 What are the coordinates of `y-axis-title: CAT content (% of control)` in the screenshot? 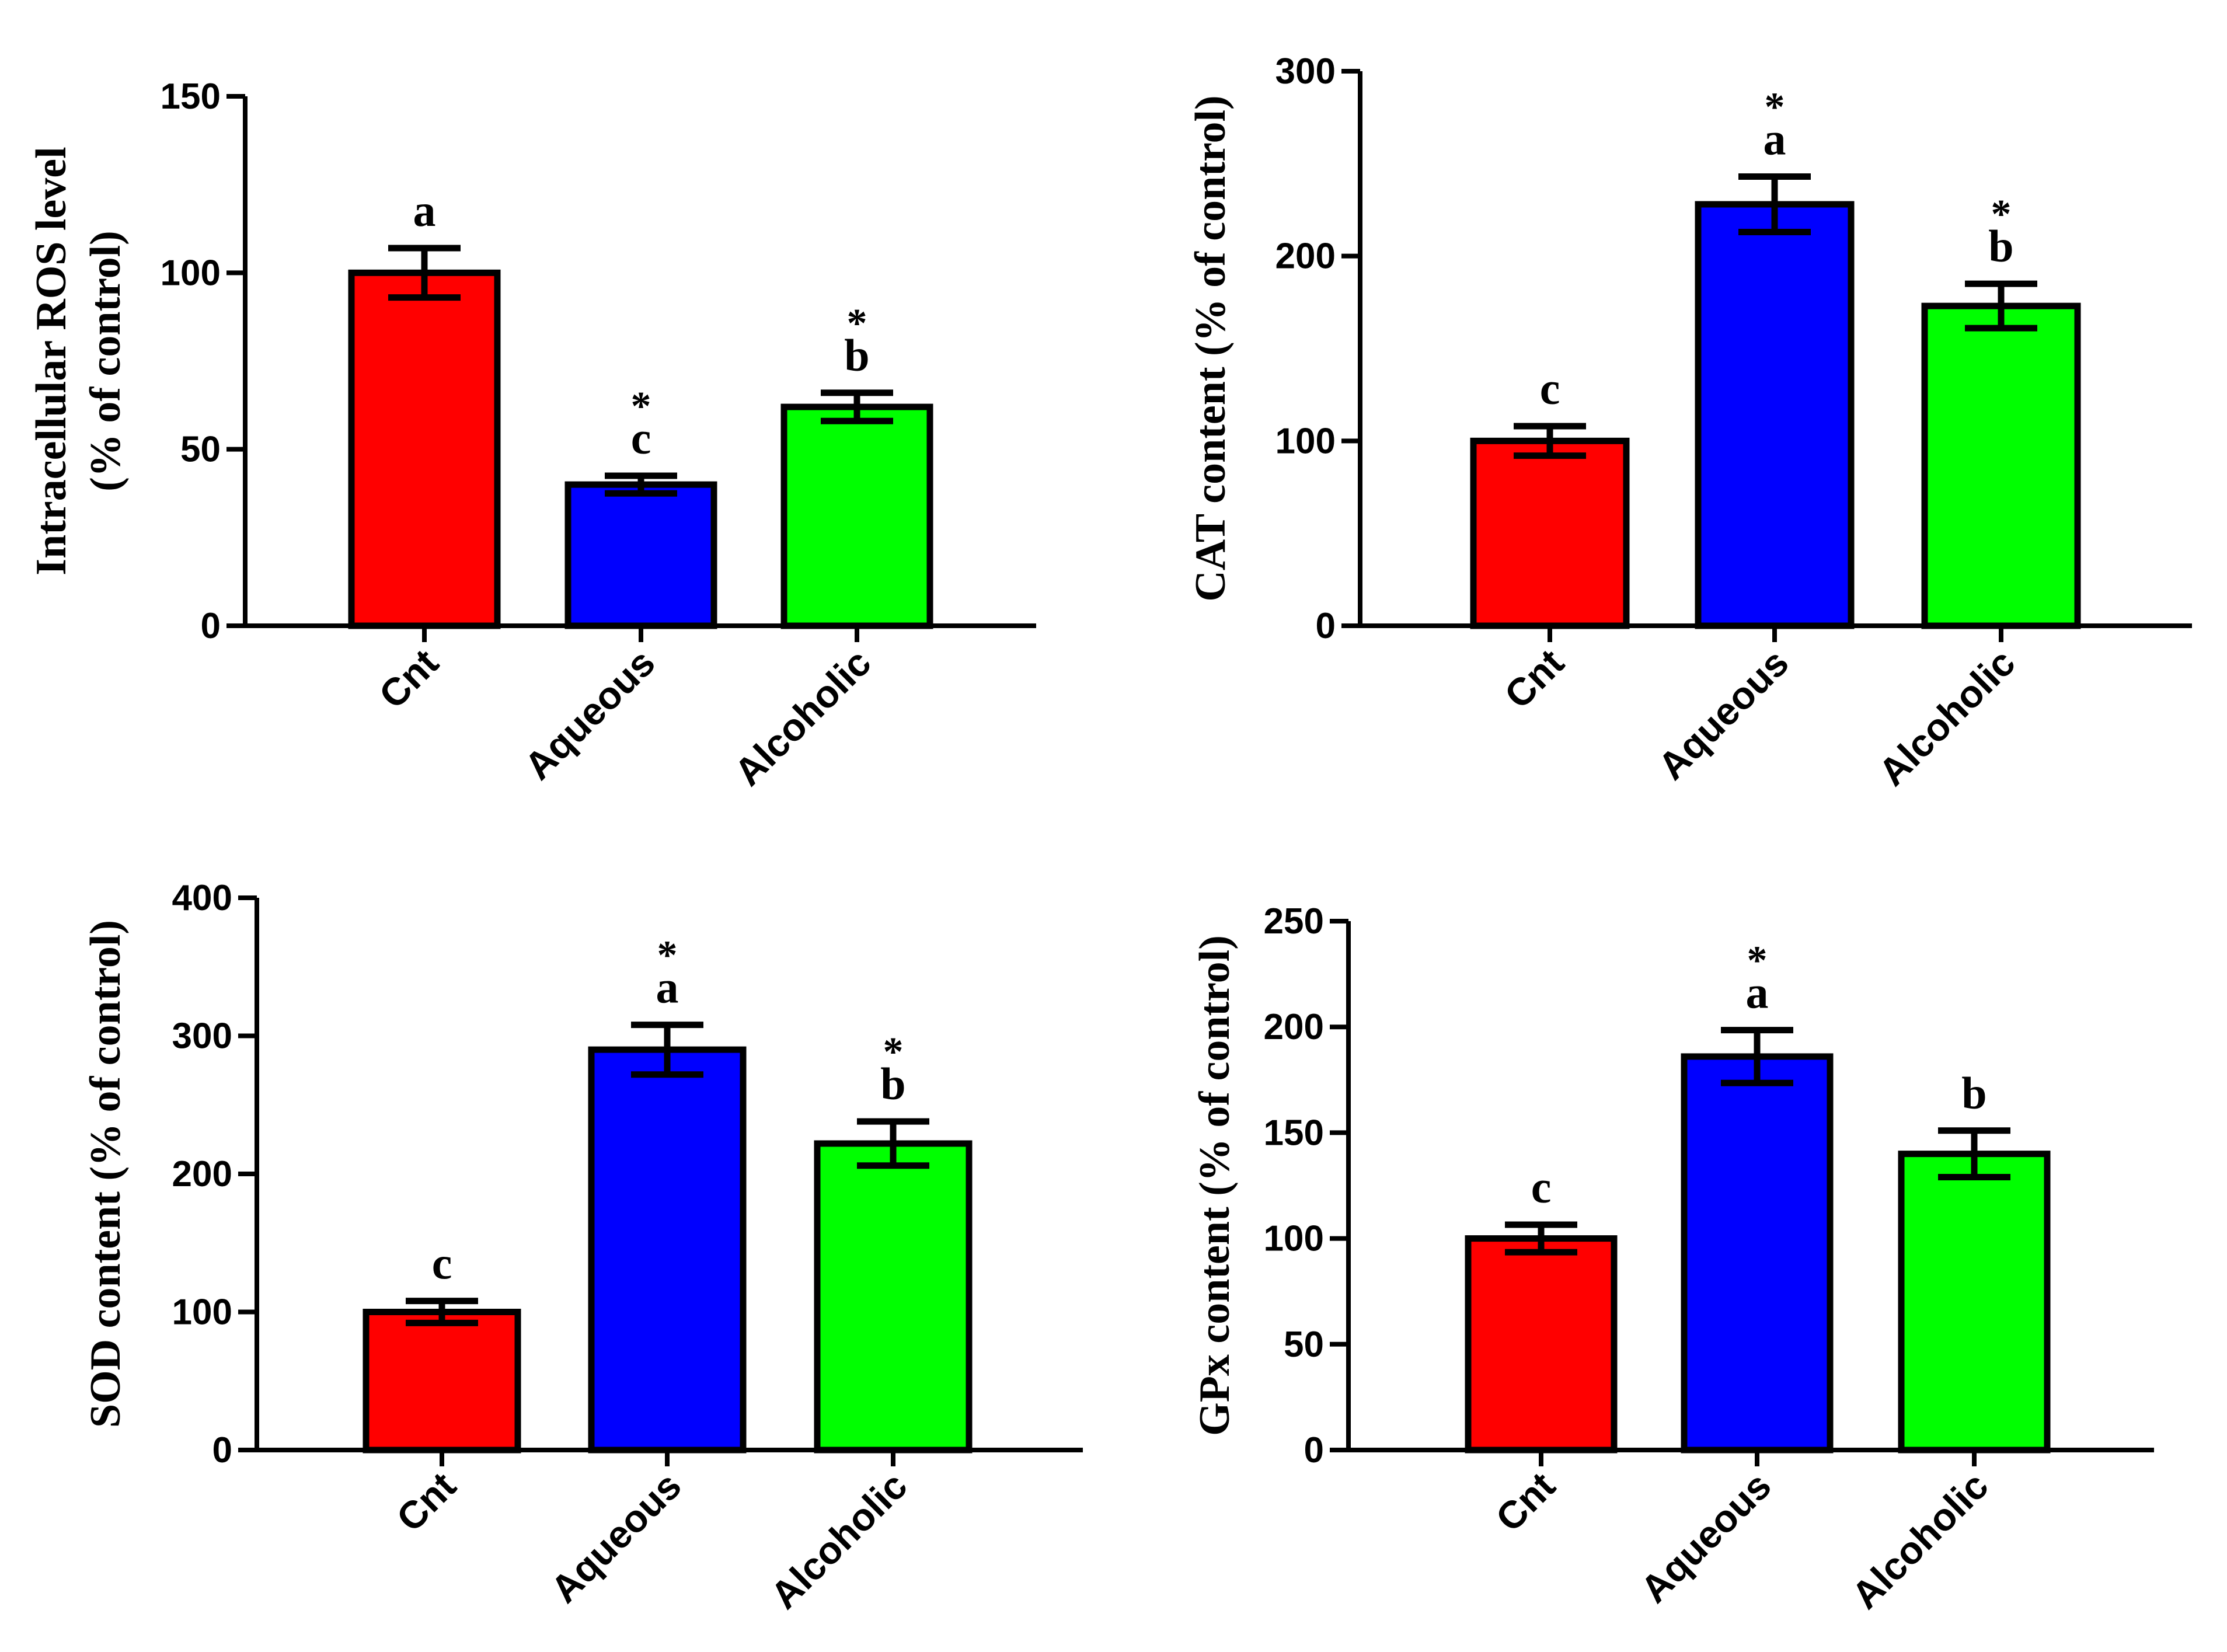 It's located at (1211, 348).